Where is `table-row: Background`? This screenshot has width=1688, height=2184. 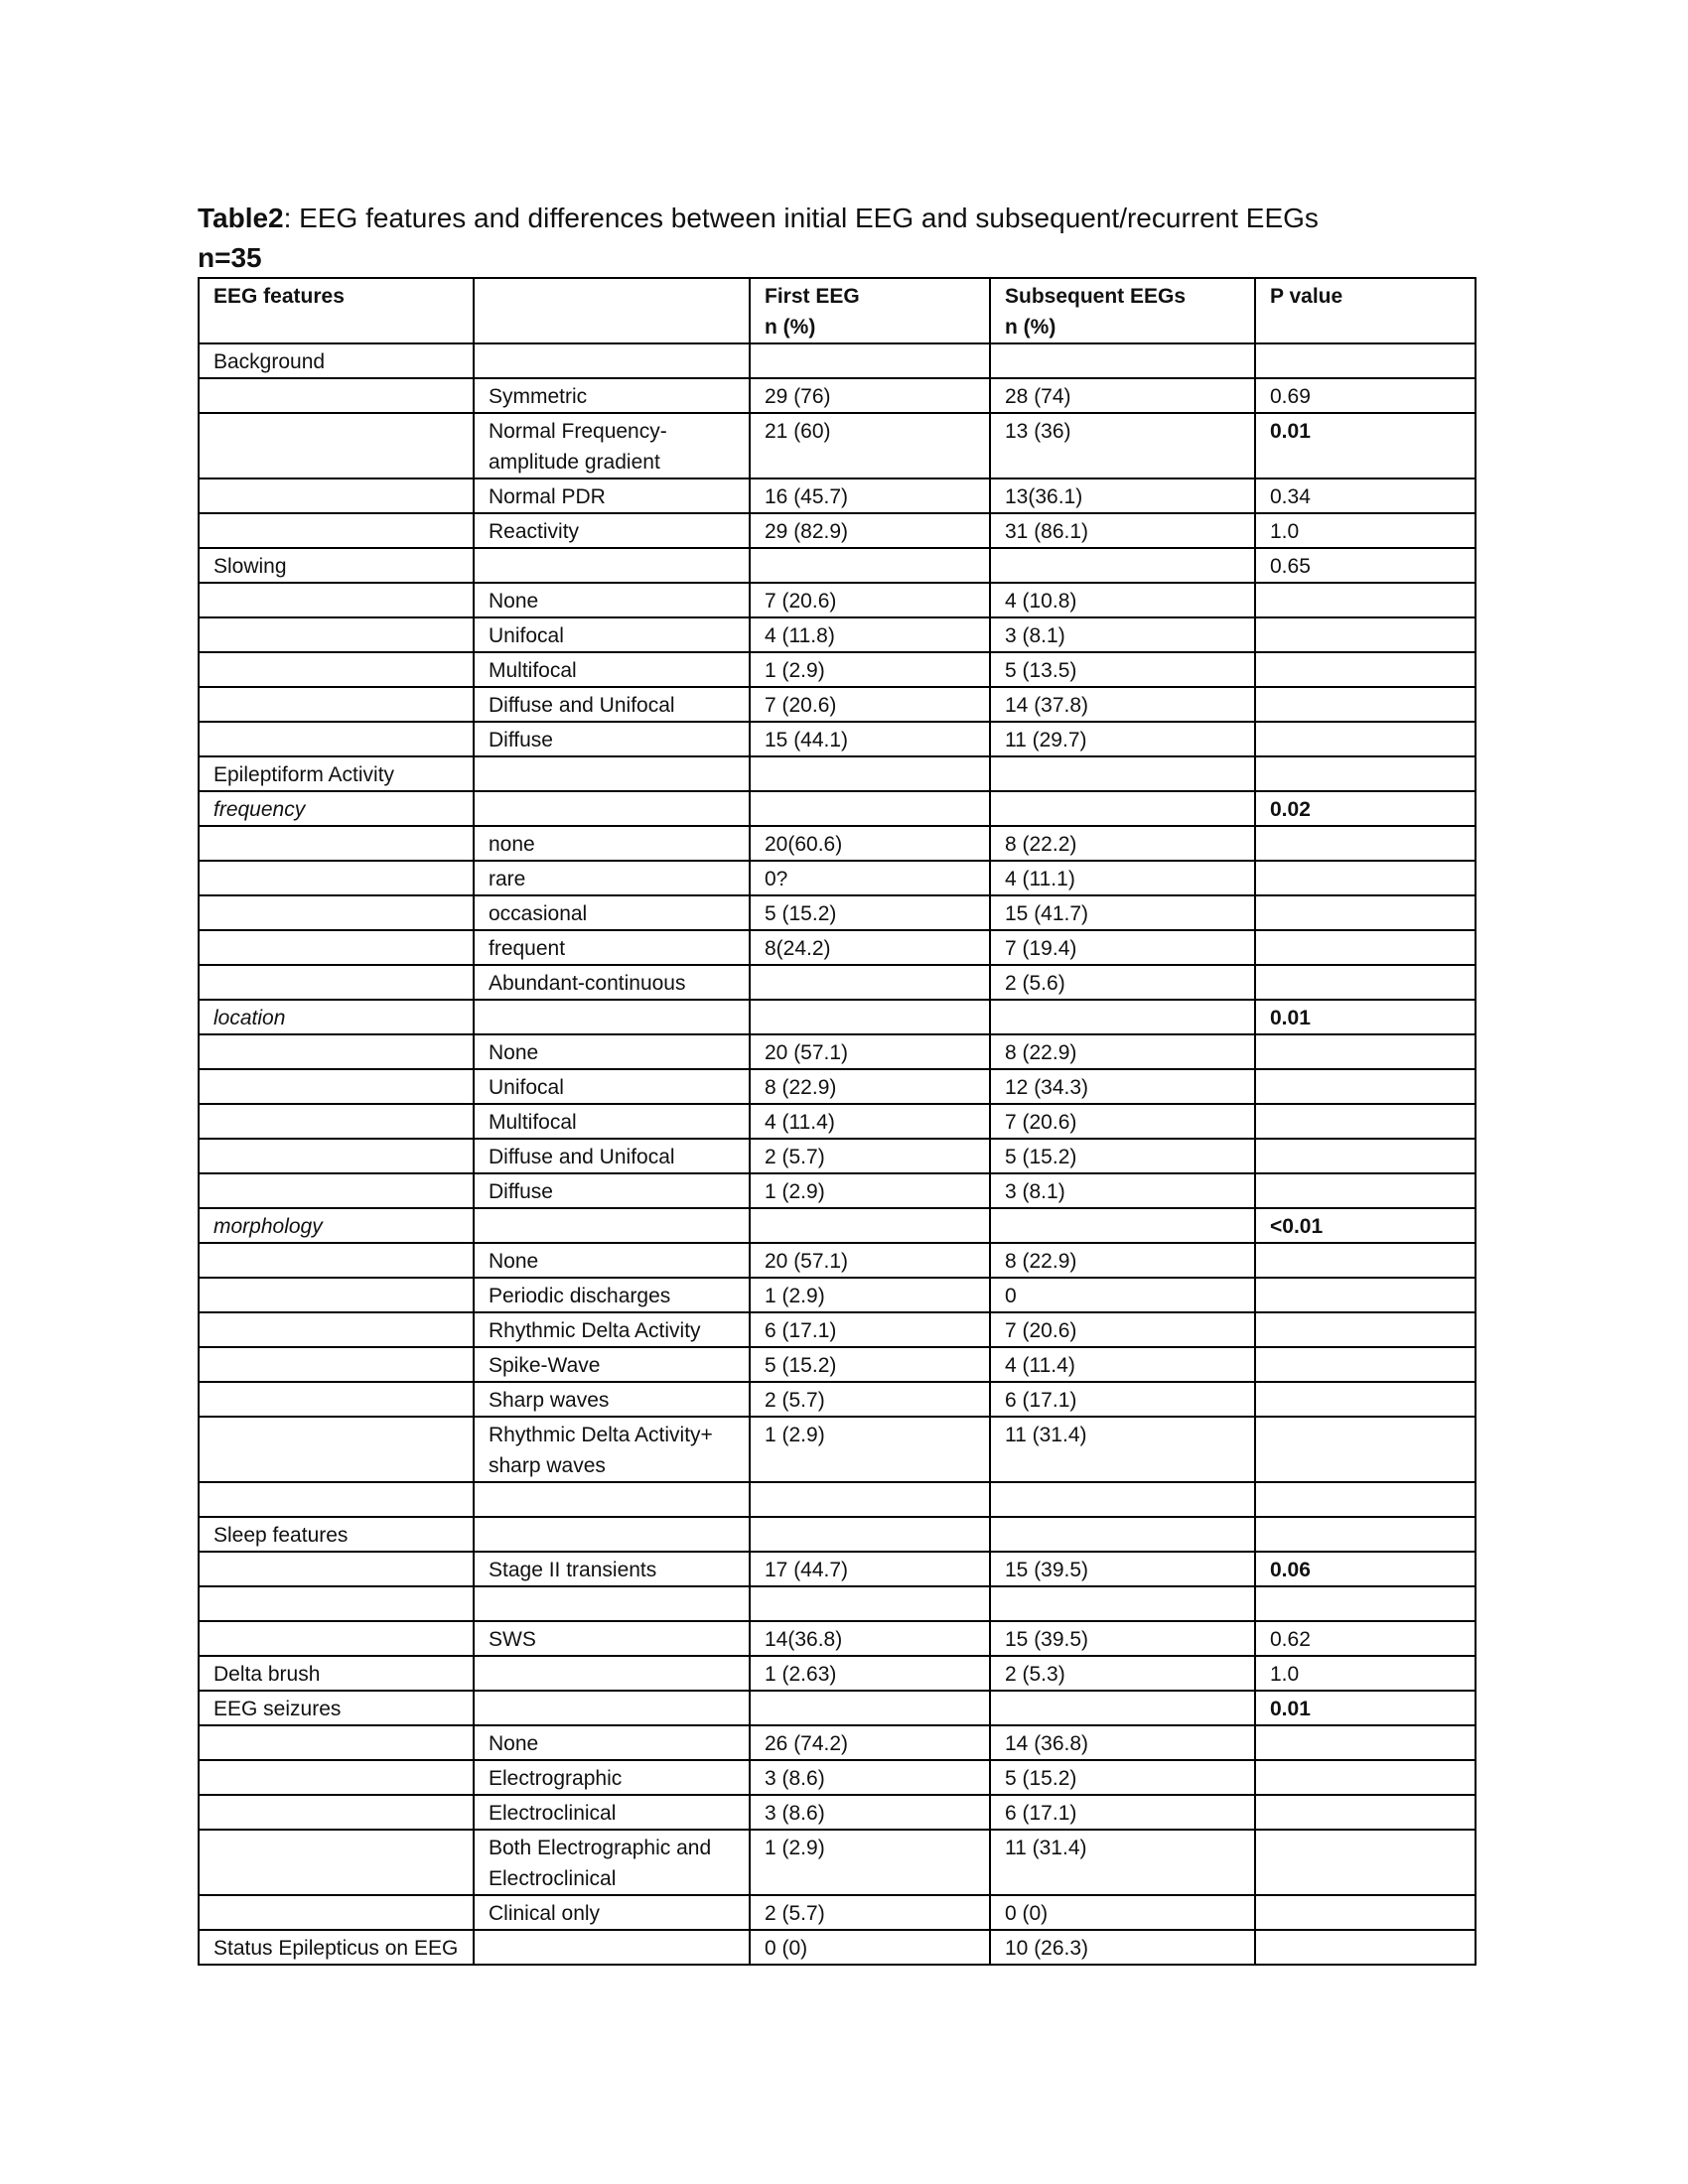 table-row: Background is located at coordinates (837, 360).